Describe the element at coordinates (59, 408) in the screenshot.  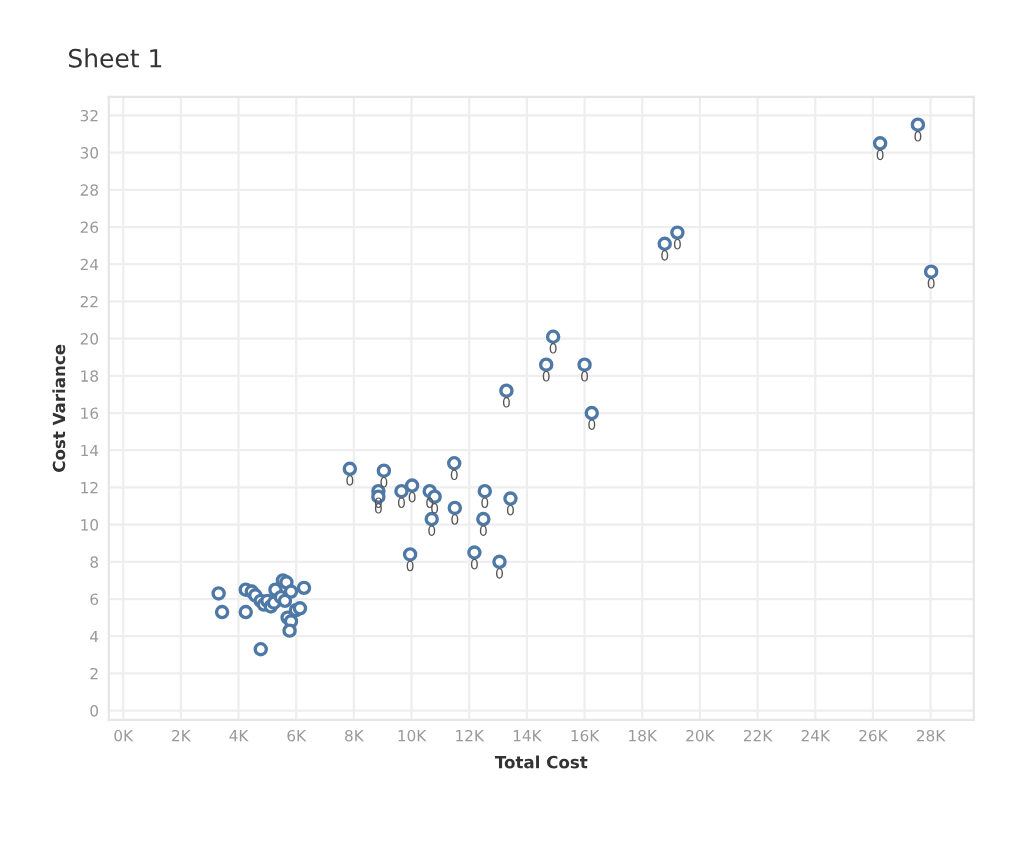
I see `y-axis-title: Cost Variance` at that location.